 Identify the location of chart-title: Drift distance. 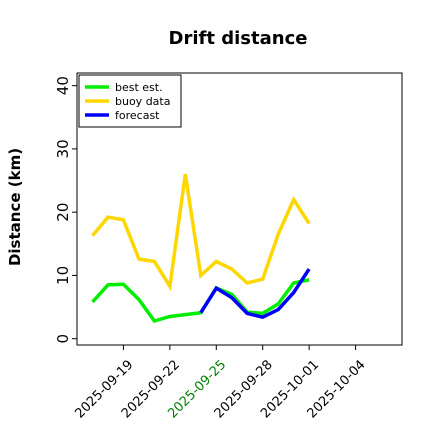
(238, 38).